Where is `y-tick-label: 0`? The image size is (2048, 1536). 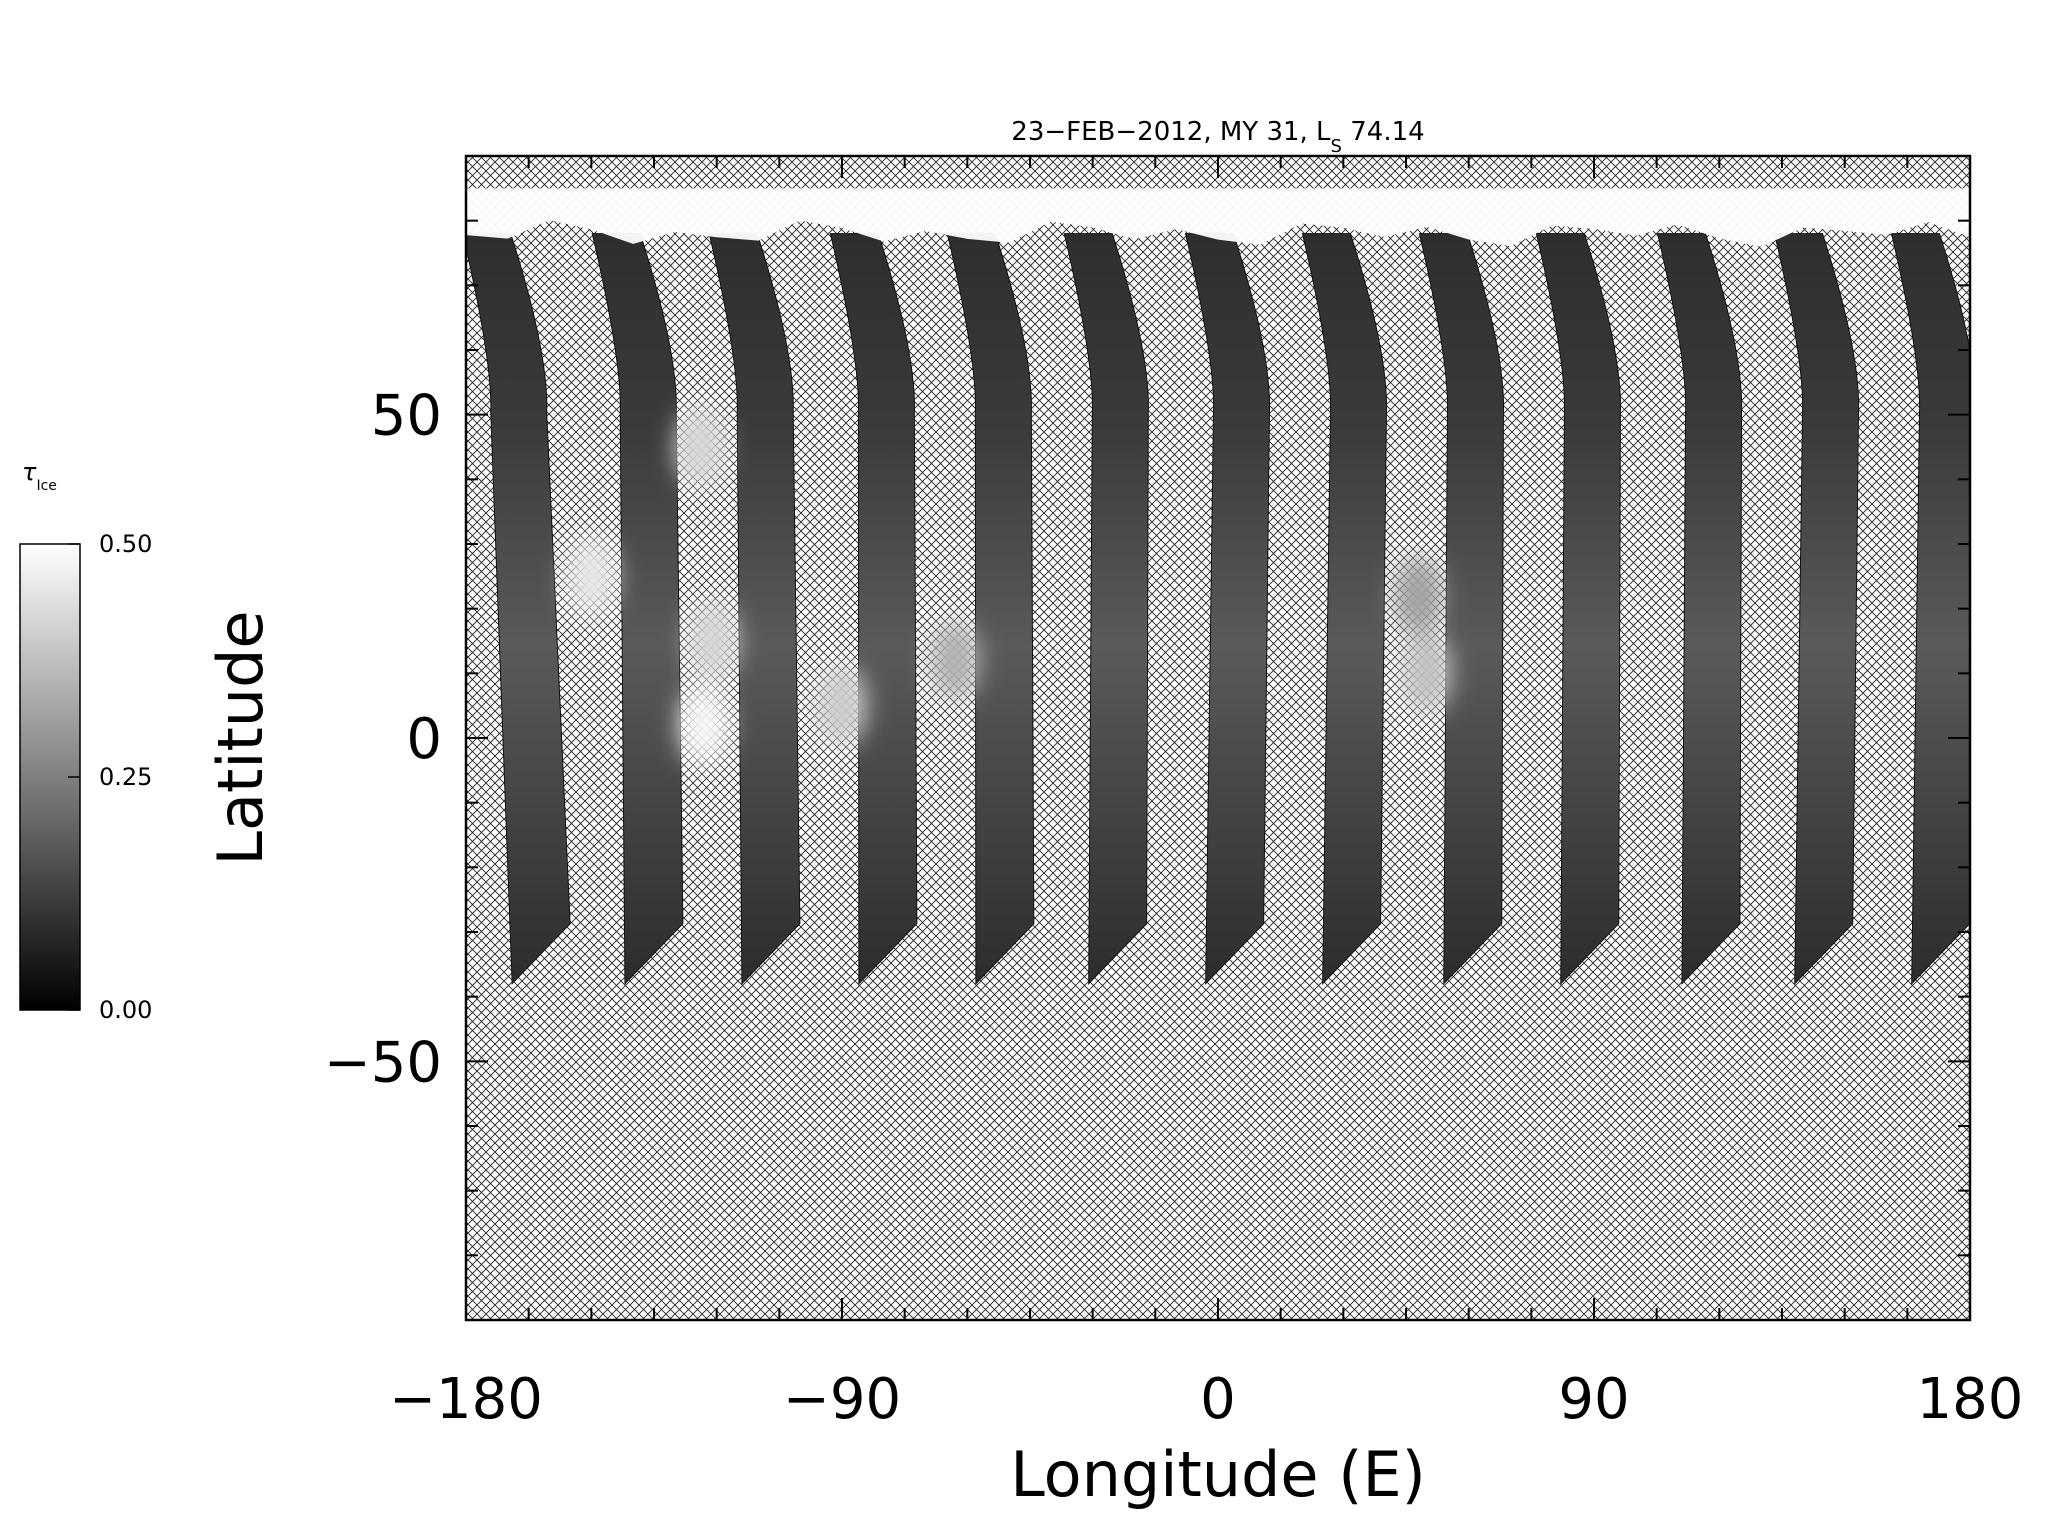
y-tick-label: 0 is located at coordinates (424, 739).